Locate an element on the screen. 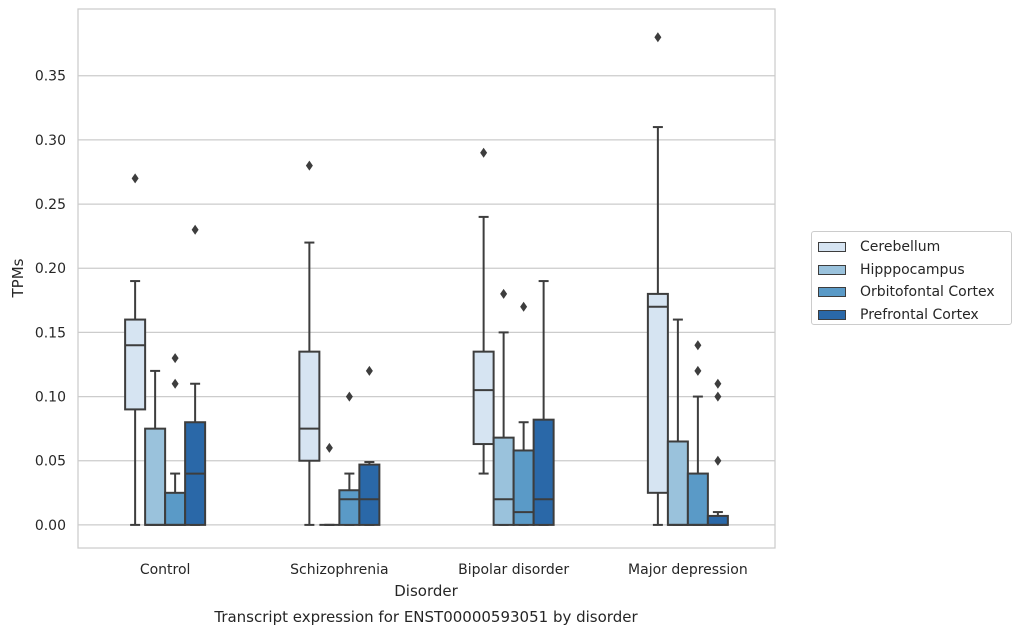 The width and height of the screenshot is (1023, 634). legend-swatch-orbitofrontal-cortex is located at coordinates (832, 292).